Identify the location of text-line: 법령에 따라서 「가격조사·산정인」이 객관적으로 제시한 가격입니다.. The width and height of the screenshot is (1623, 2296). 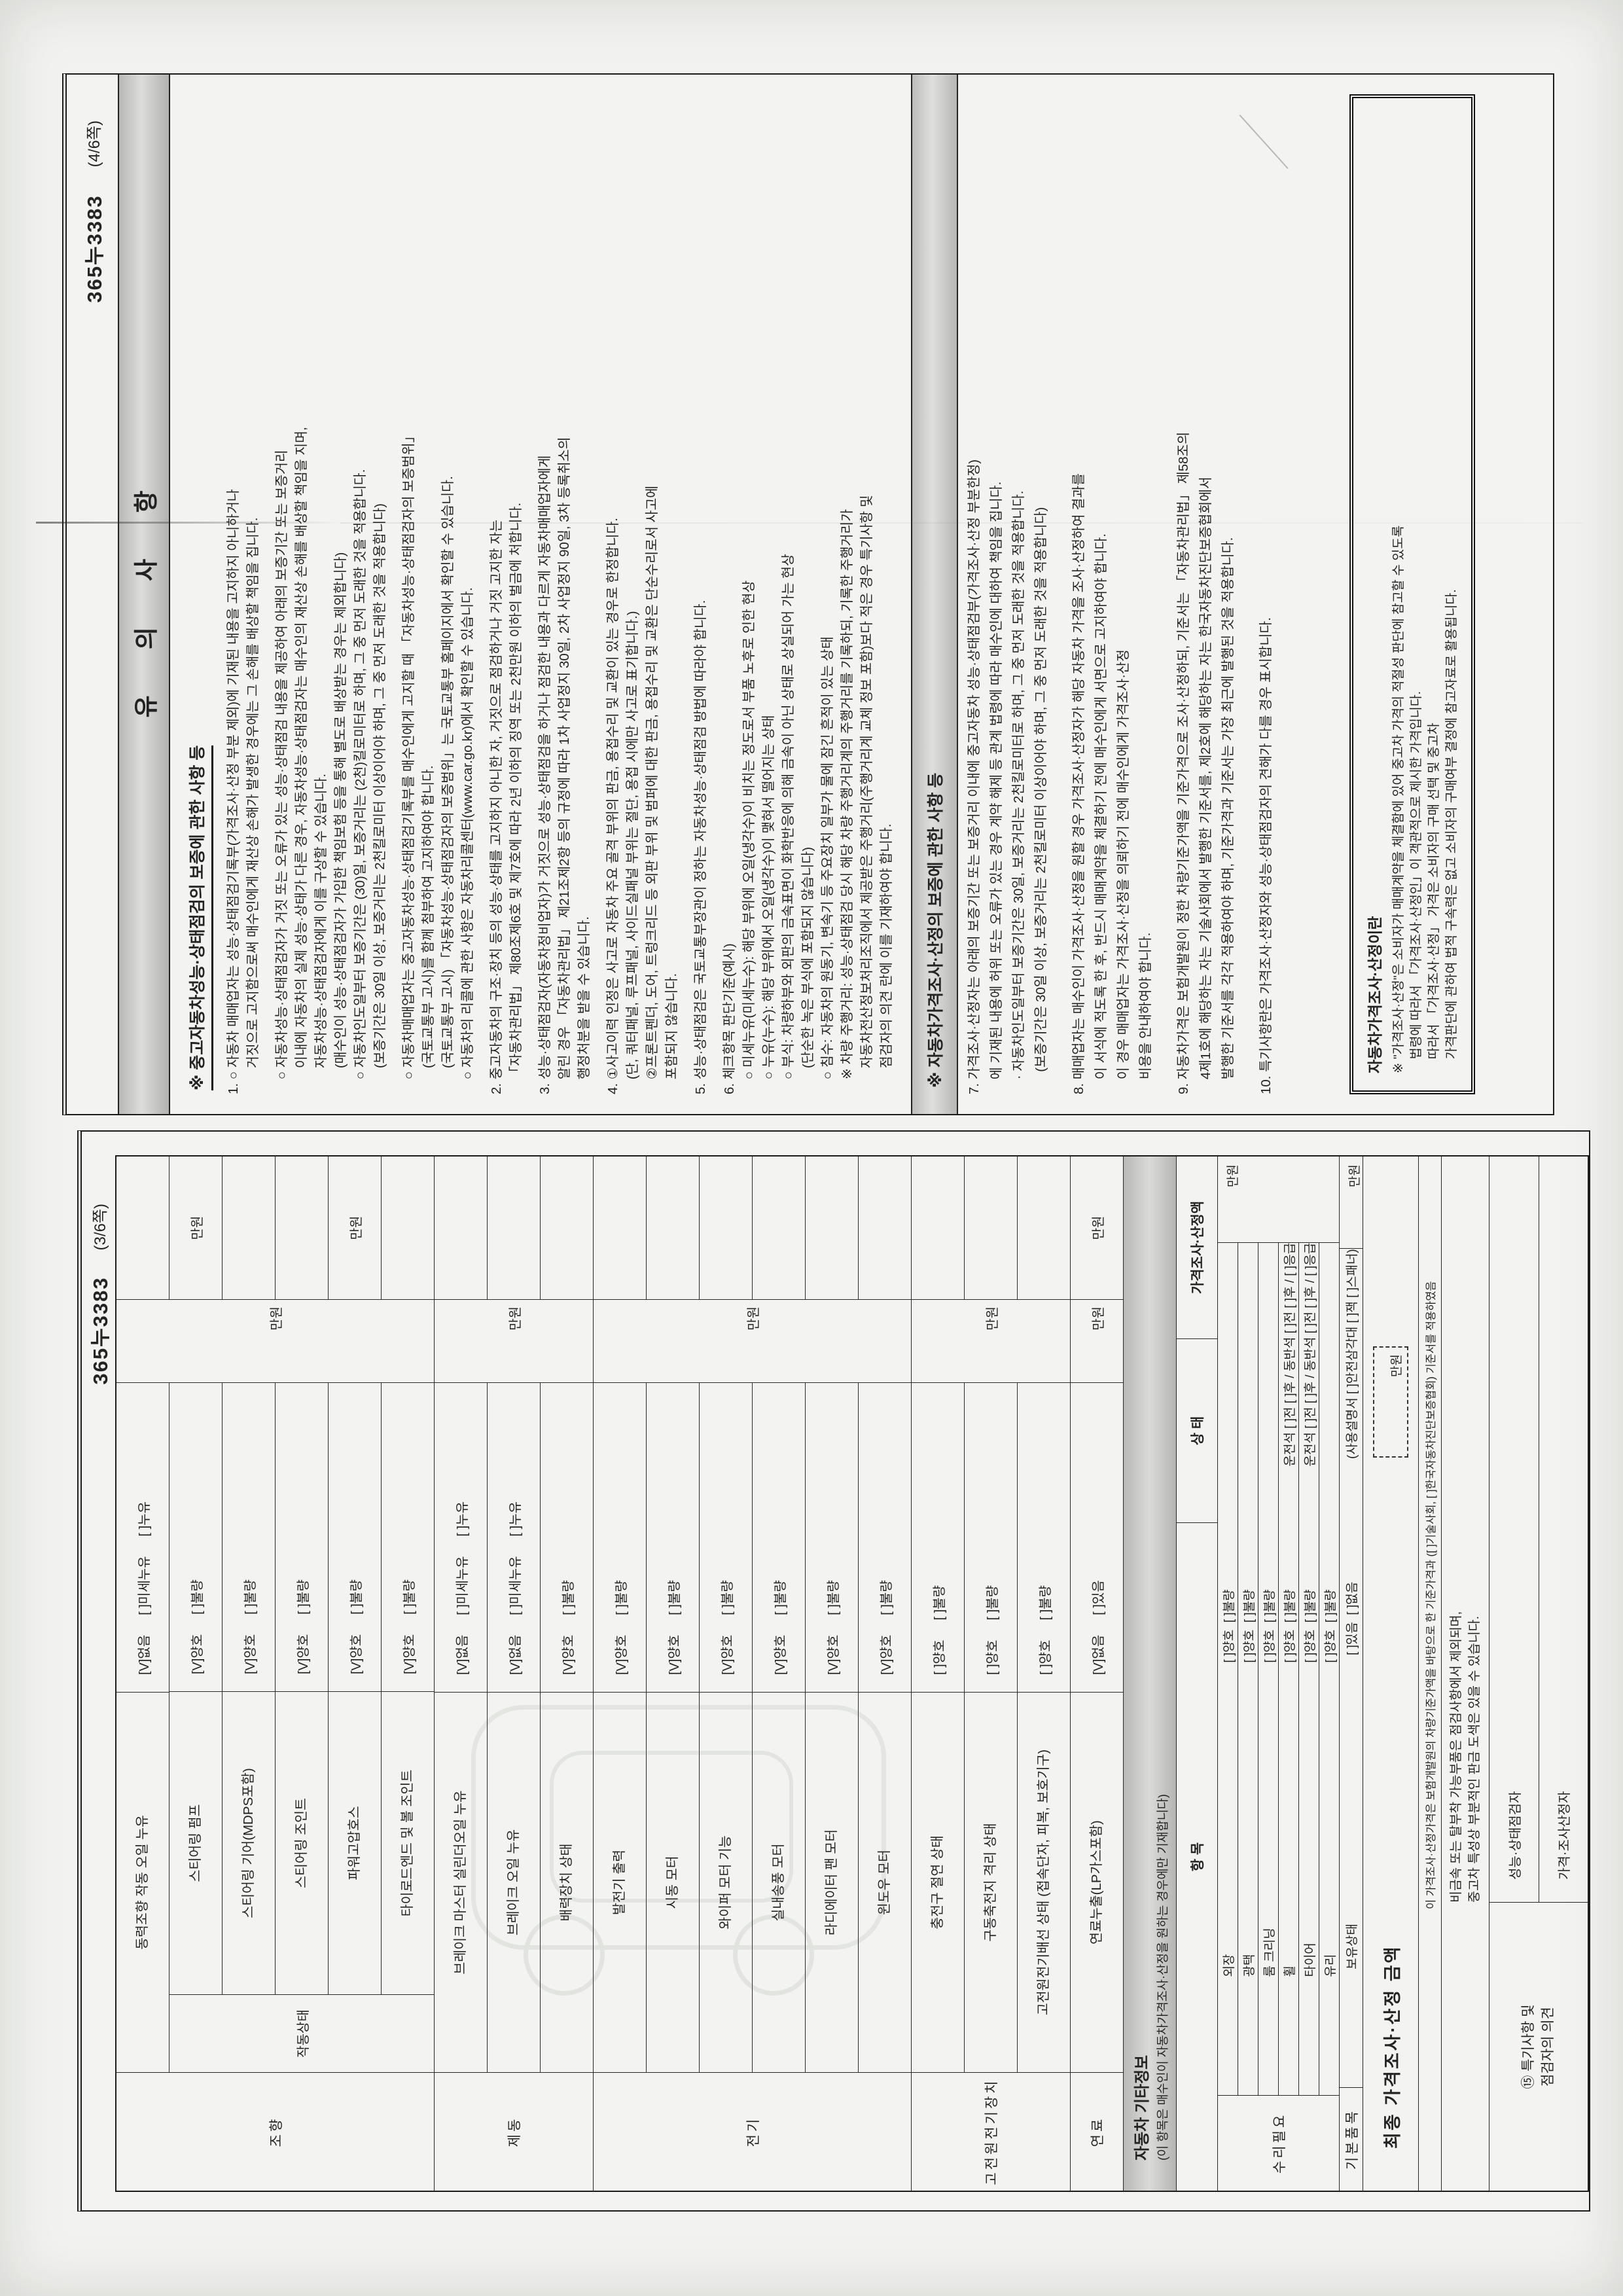
(1416, 882).